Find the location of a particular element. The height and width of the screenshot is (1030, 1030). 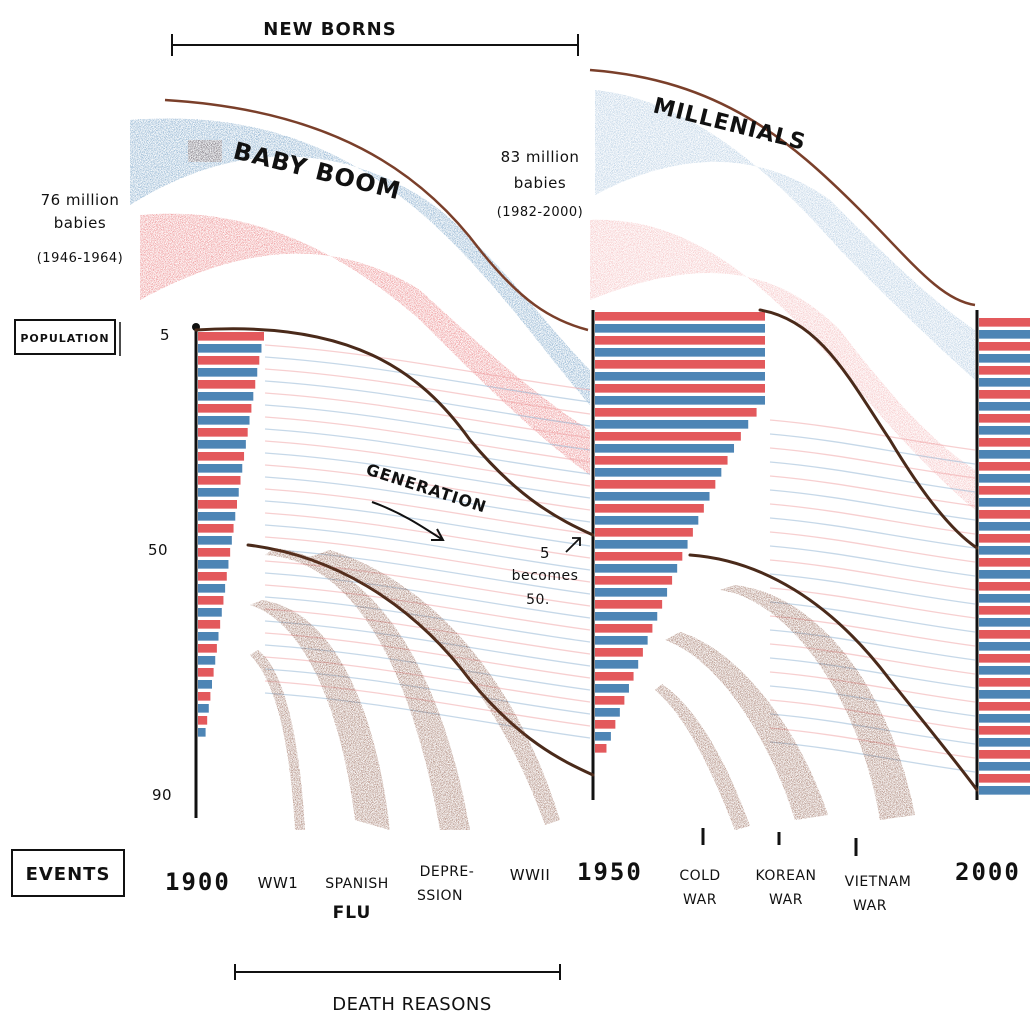

age-tick-5: 5 is located at coordinates (165, 335).